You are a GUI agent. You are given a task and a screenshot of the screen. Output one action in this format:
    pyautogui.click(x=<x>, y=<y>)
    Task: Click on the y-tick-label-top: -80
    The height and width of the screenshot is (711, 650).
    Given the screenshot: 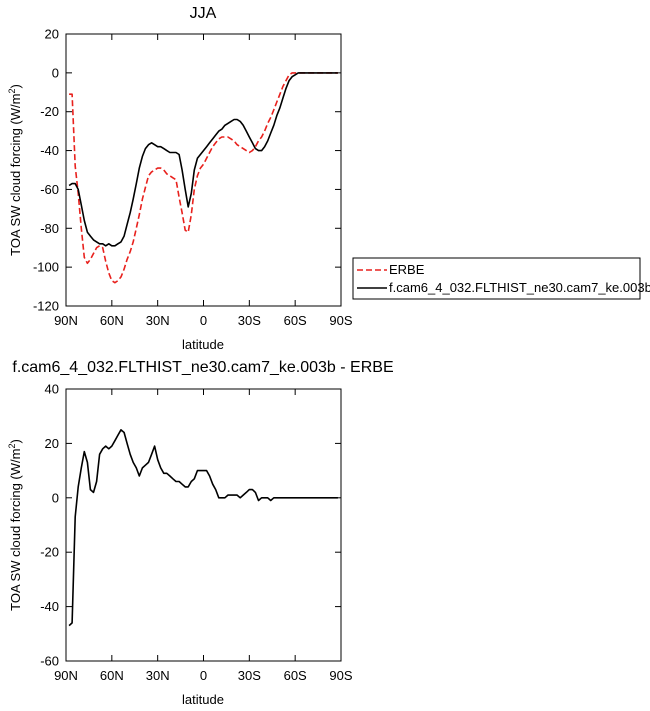 What is the action you would take?
    pyautogui.click(x=49, y=228)
    